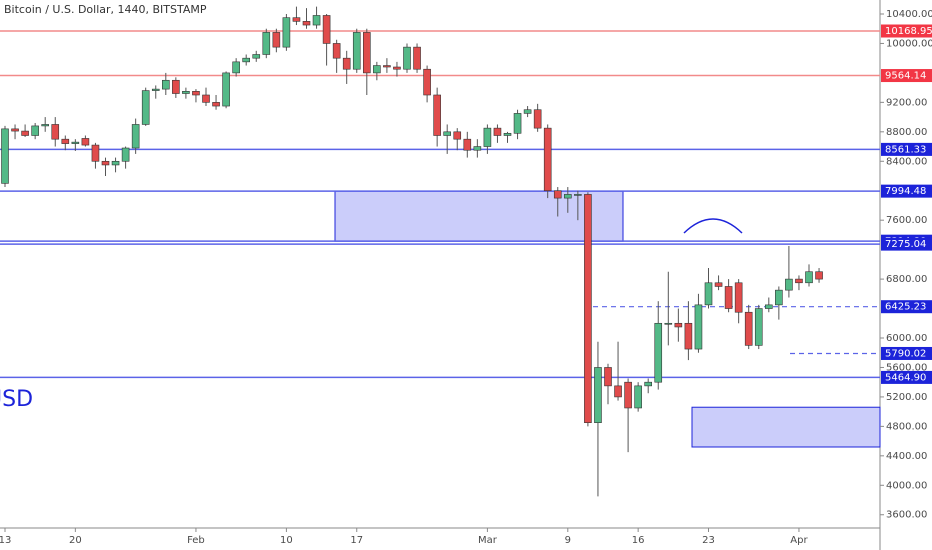  I want to click on level-tag-label: 9564.14, so click(905, 76).